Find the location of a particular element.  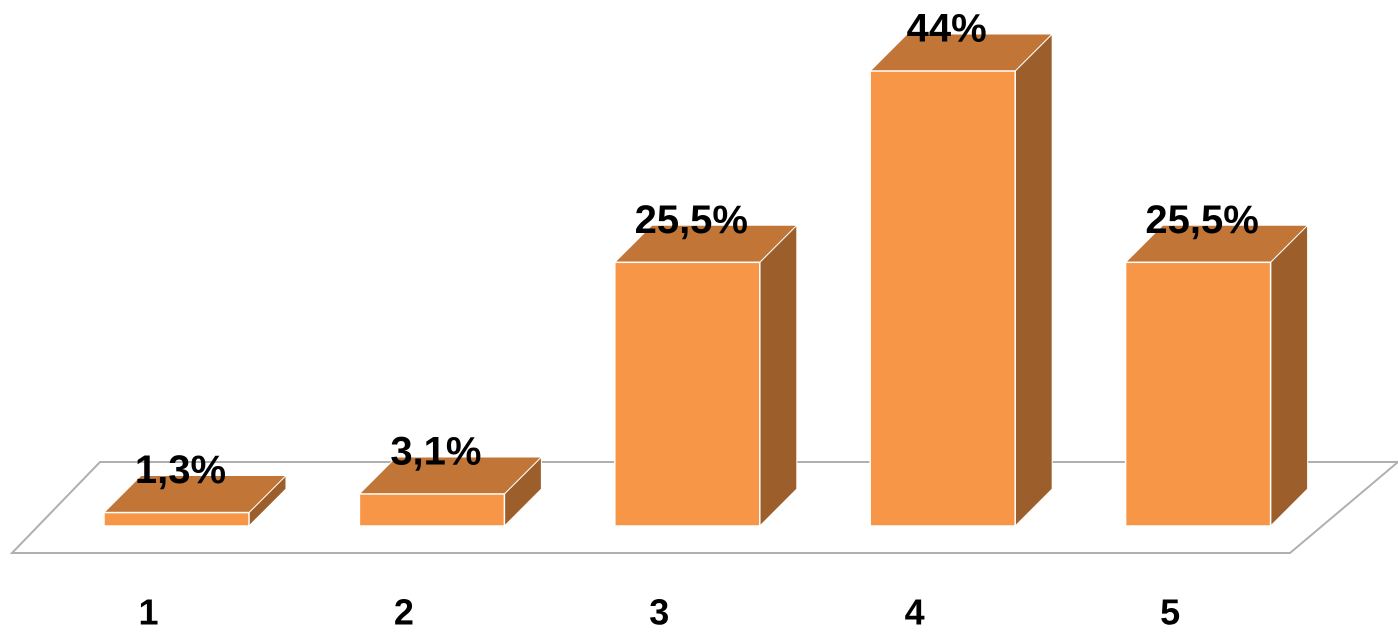

x-tick-label: 4 is located at coordinates (915, 612).